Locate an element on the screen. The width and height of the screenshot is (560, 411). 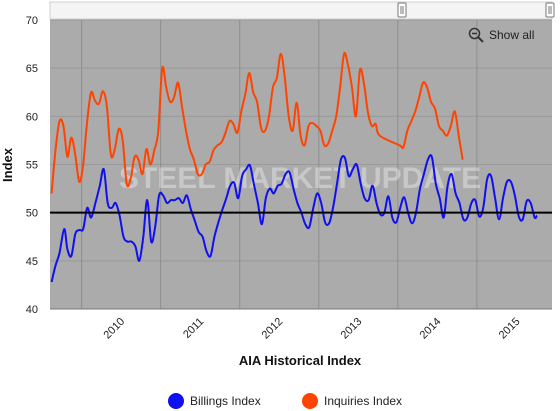
x-tick-label: 2010 is located at coordinates (114, 329).